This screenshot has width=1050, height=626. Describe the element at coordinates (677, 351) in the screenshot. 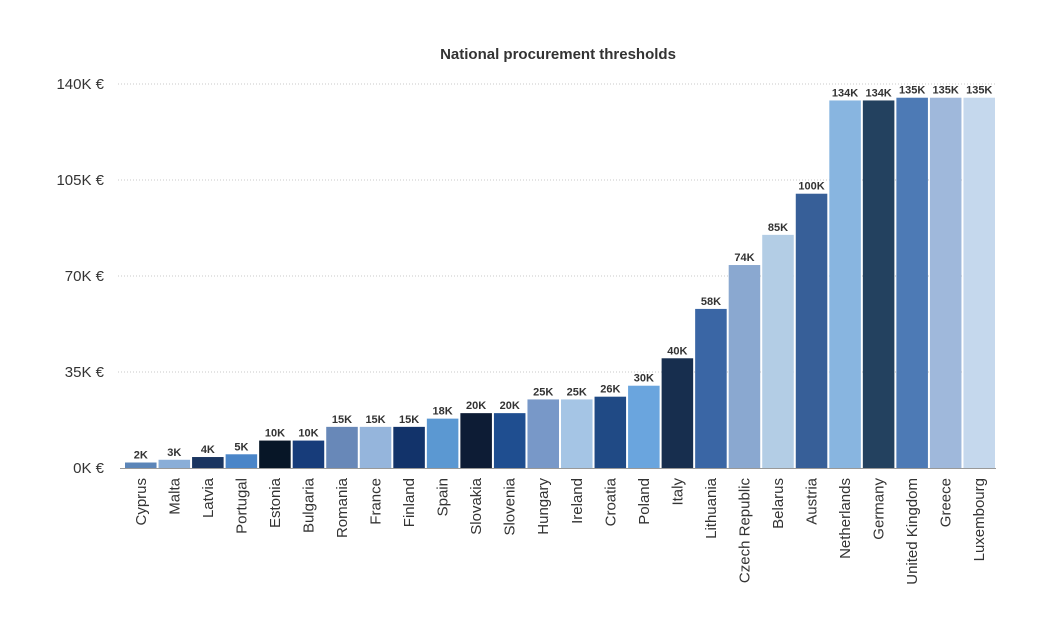

I see `data-label: 40K` at that location.